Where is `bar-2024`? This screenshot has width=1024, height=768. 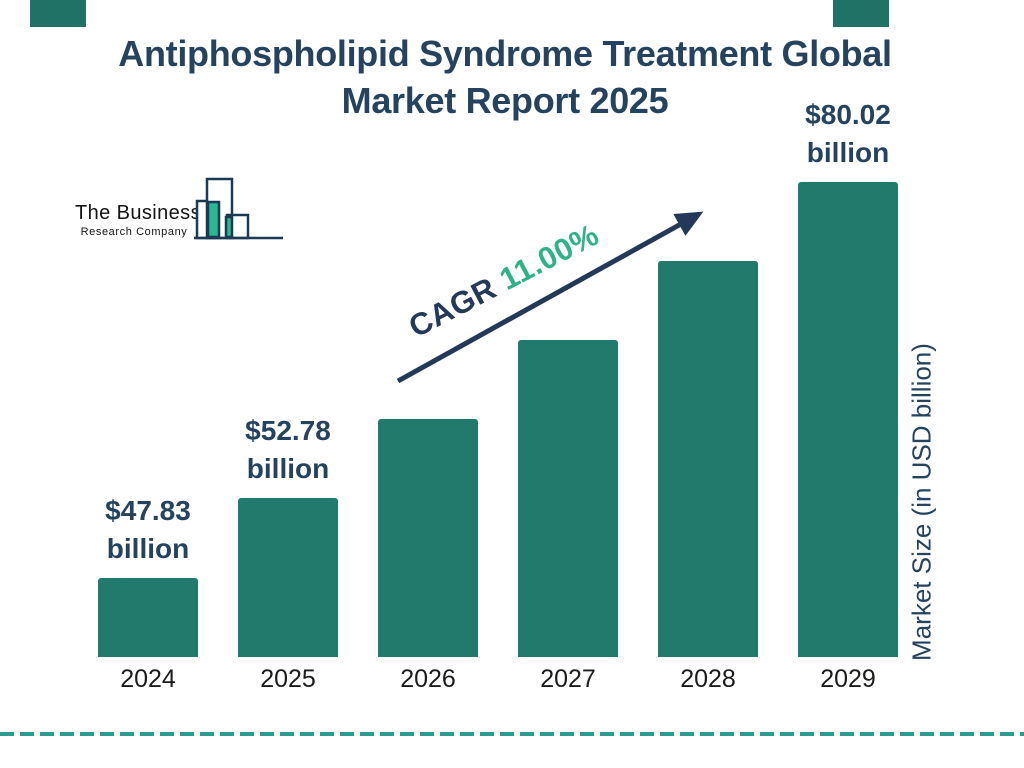 bar-2024 is located at coordinates (148, 617).